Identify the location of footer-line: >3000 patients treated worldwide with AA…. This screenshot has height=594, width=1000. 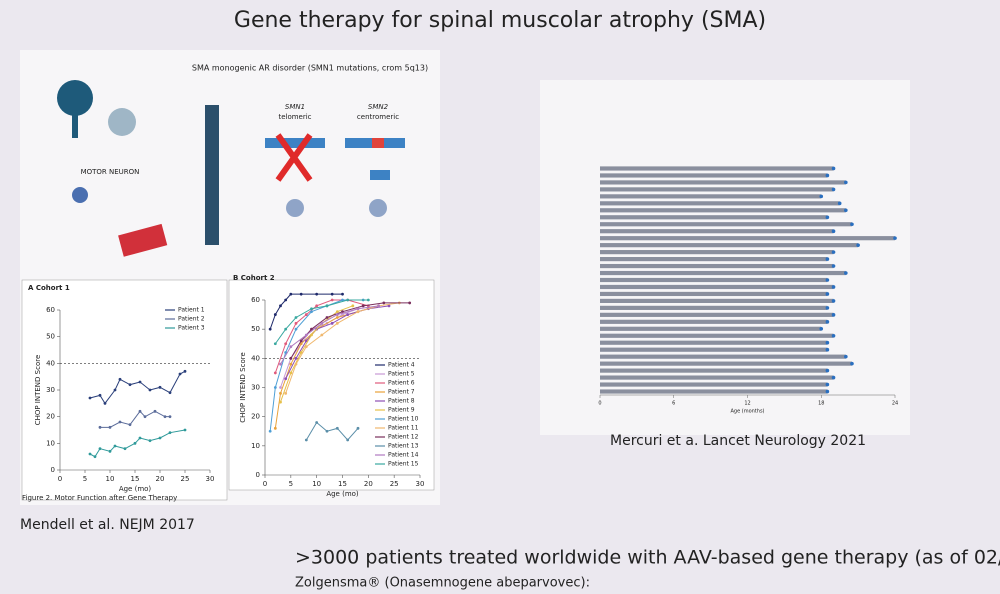
(647, 558).